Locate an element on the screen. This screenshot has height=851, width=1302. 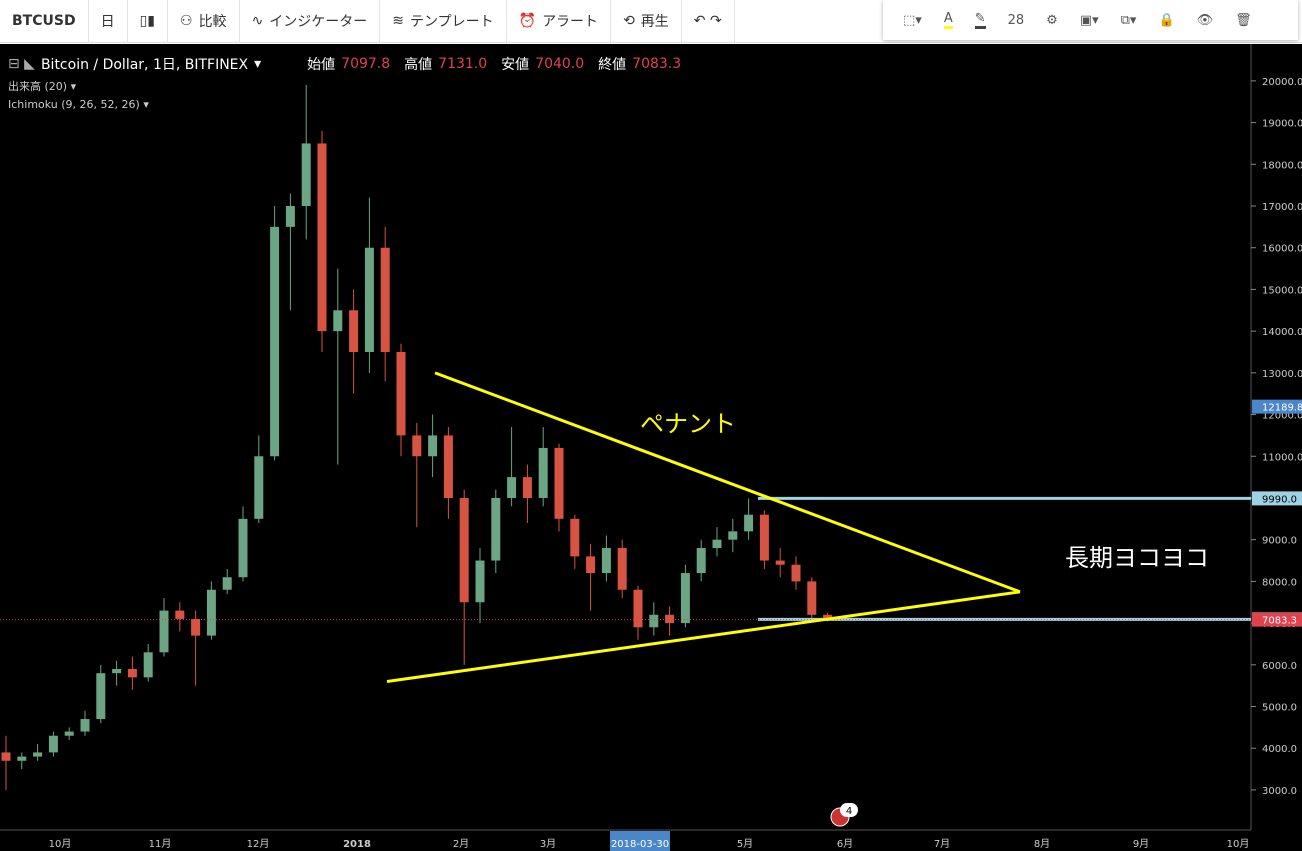
y-tick-label: 6000.0 is located at coordinates (1279, 666).